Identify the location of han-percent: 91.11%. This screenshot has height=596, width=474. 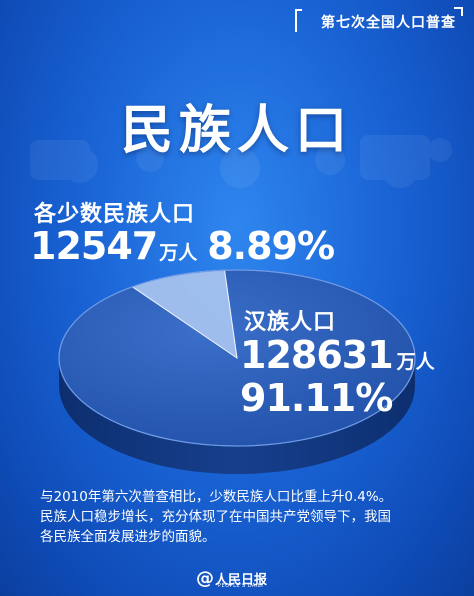
(316, 398).